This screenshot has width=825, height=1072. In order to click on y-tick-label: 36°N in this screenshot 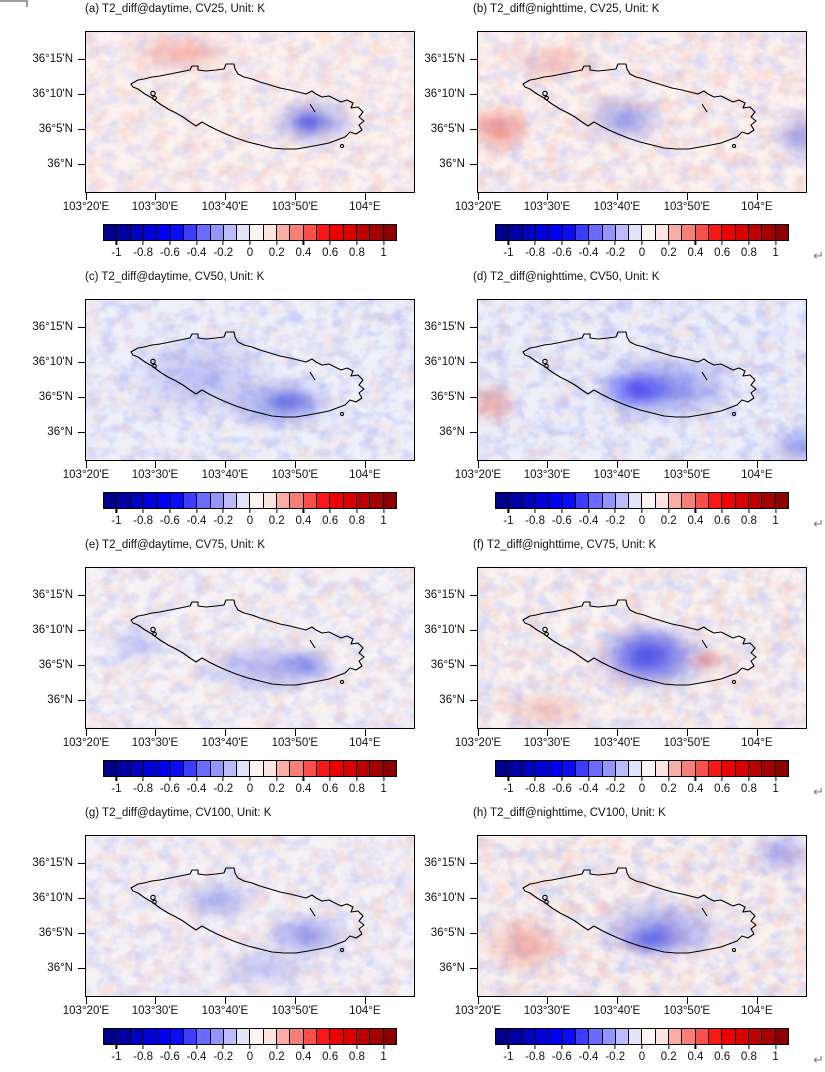, I will do `click(452, 432)`.